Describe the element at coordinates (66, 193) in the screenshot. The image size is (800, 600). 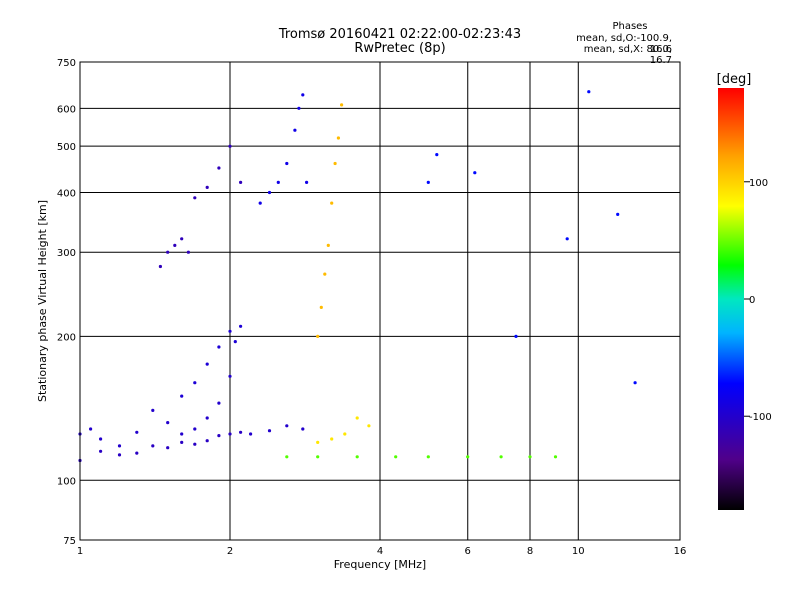
I see `y-tick-label: 400` at that location.